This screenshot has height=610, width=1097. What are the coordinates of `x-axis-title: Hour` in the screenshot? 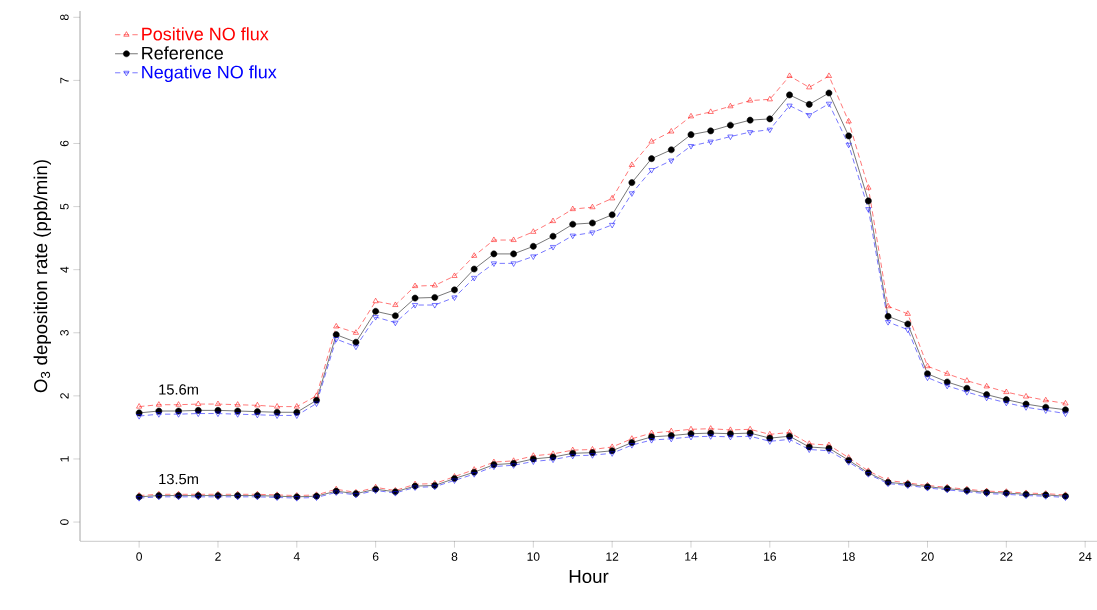 It's located at (589, 577).